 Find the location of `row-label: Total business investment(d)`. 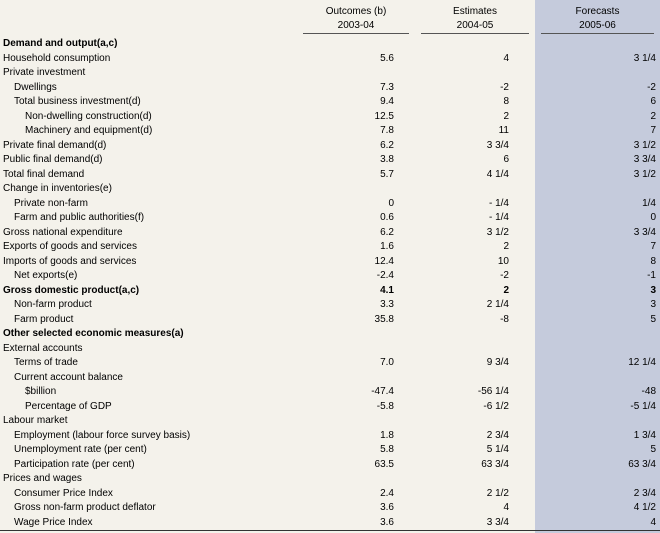

row-label: Total business investment(d) is located at coordinates (77, 102).